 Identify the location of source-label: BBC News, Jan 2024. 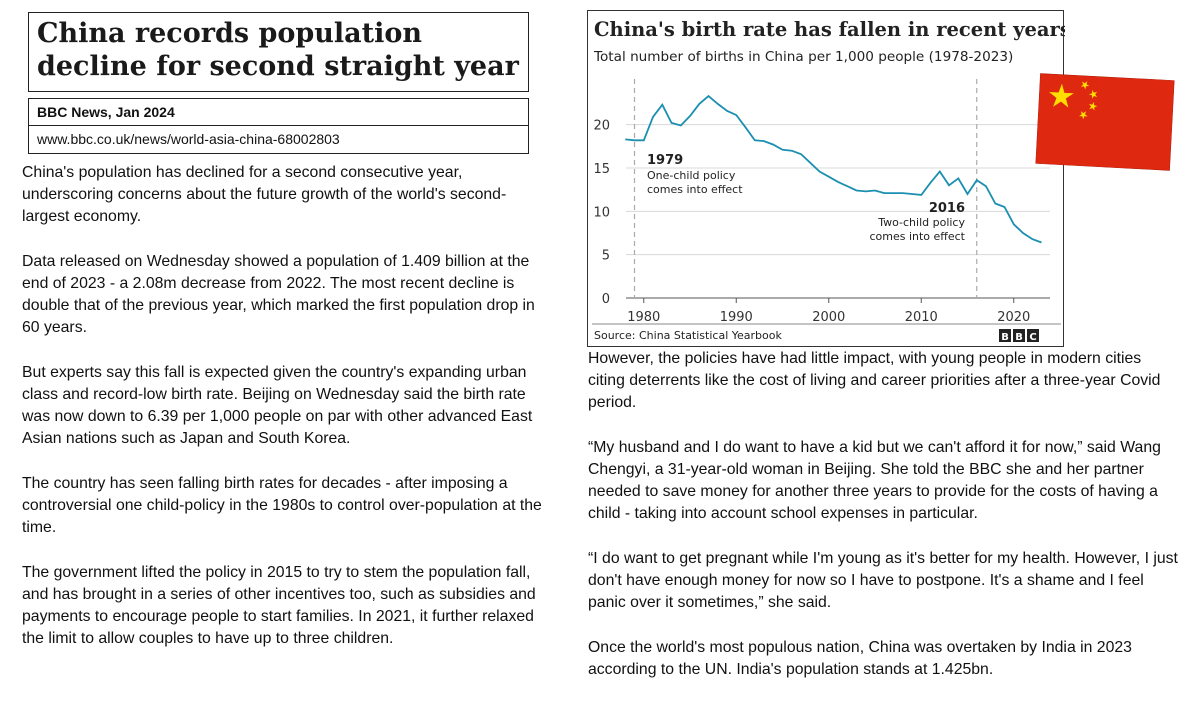
(278, 112).